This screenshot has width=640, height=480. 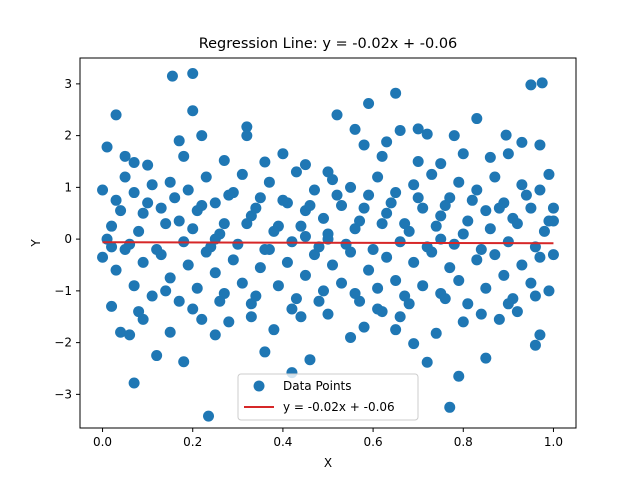 I want to click on x-tick-label: 0.8, so click(x=463, y=442).